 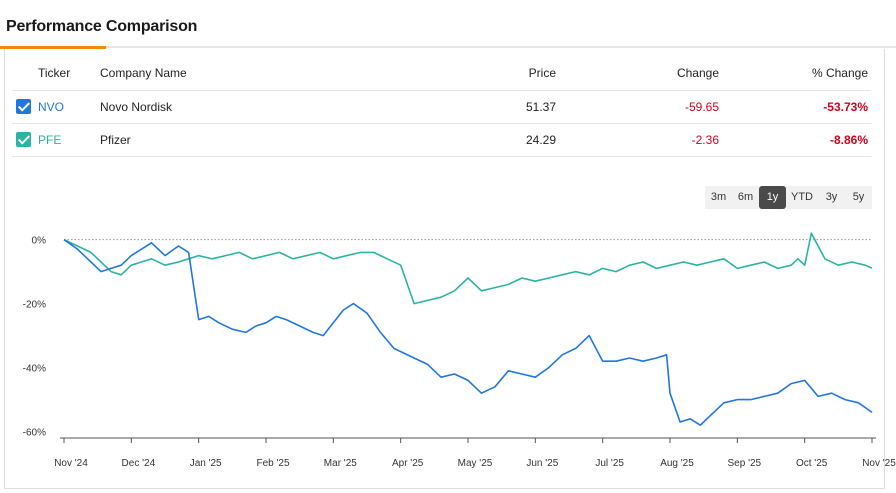 I want to click on header-change: Change, so click(x=639, y=74).